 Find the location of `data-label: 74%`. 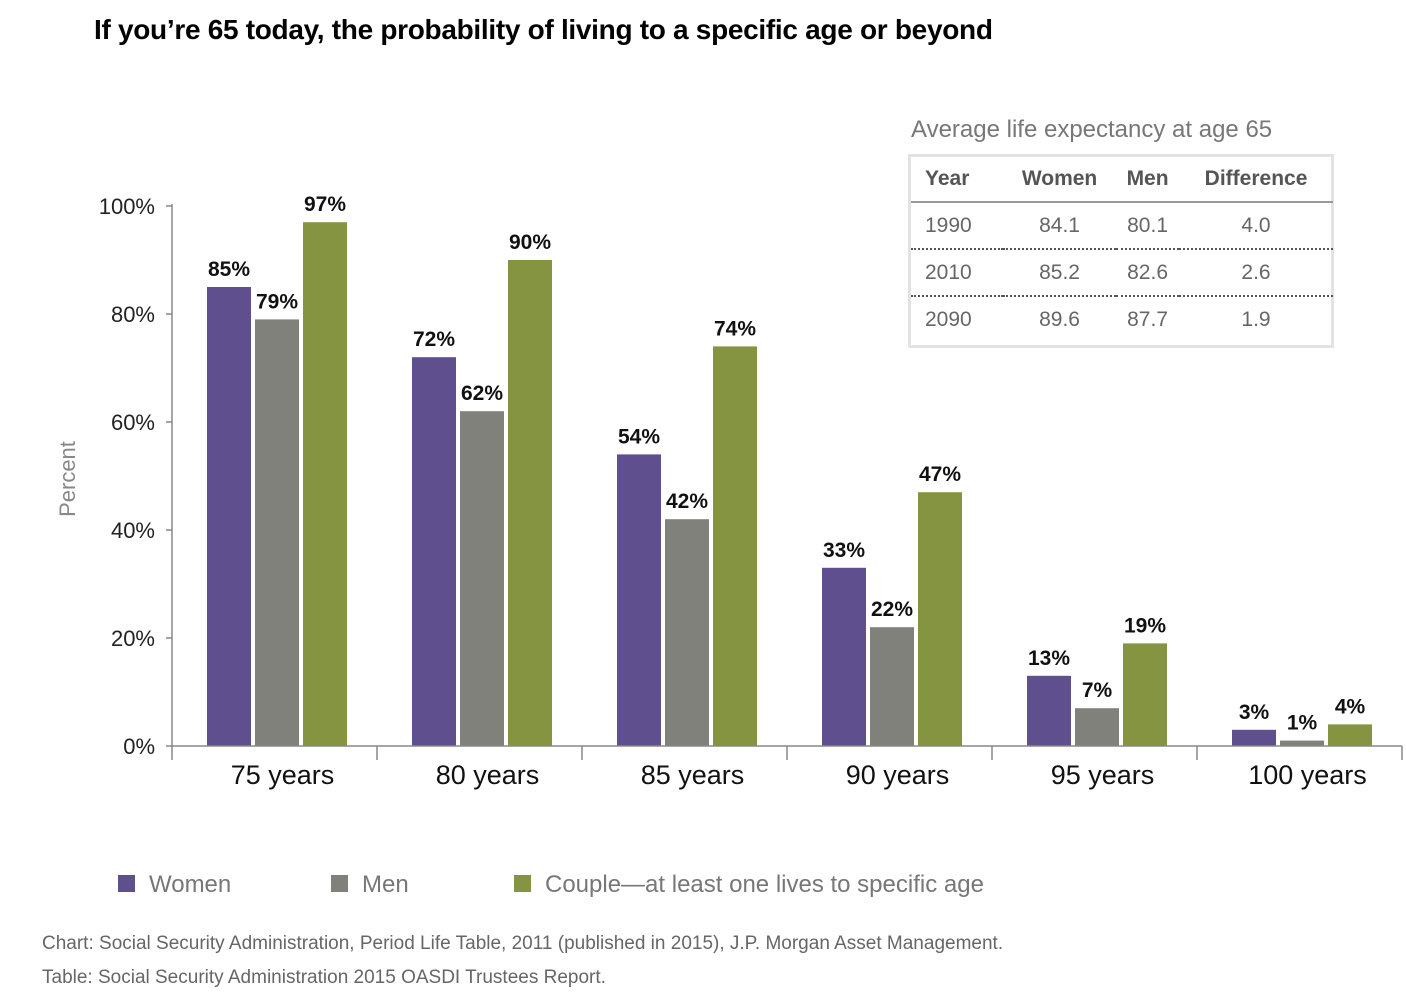

data-label: 74% is located at coordinates (735, 328).